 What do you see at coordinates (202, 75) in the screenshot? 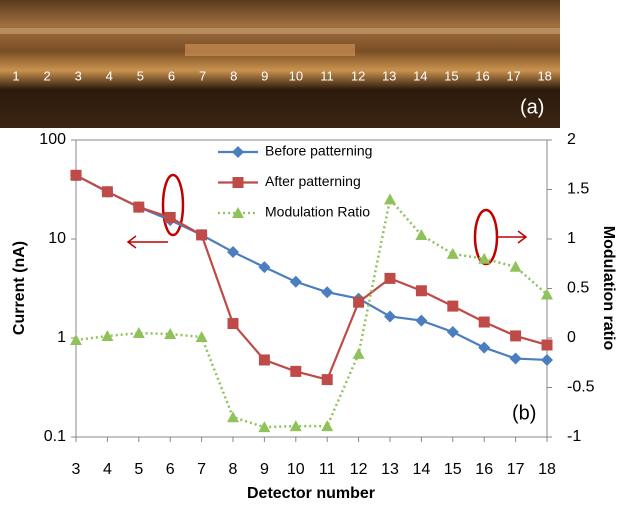
I see `photo-label: 7` at bounding box center [202, 75].